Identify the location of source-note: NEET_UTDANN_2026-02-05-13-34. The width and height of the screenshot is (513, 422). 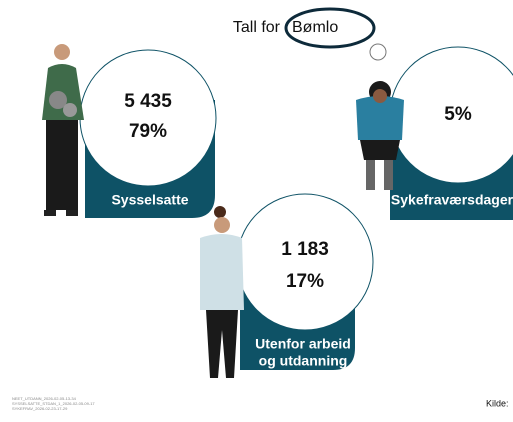
(44, 398).